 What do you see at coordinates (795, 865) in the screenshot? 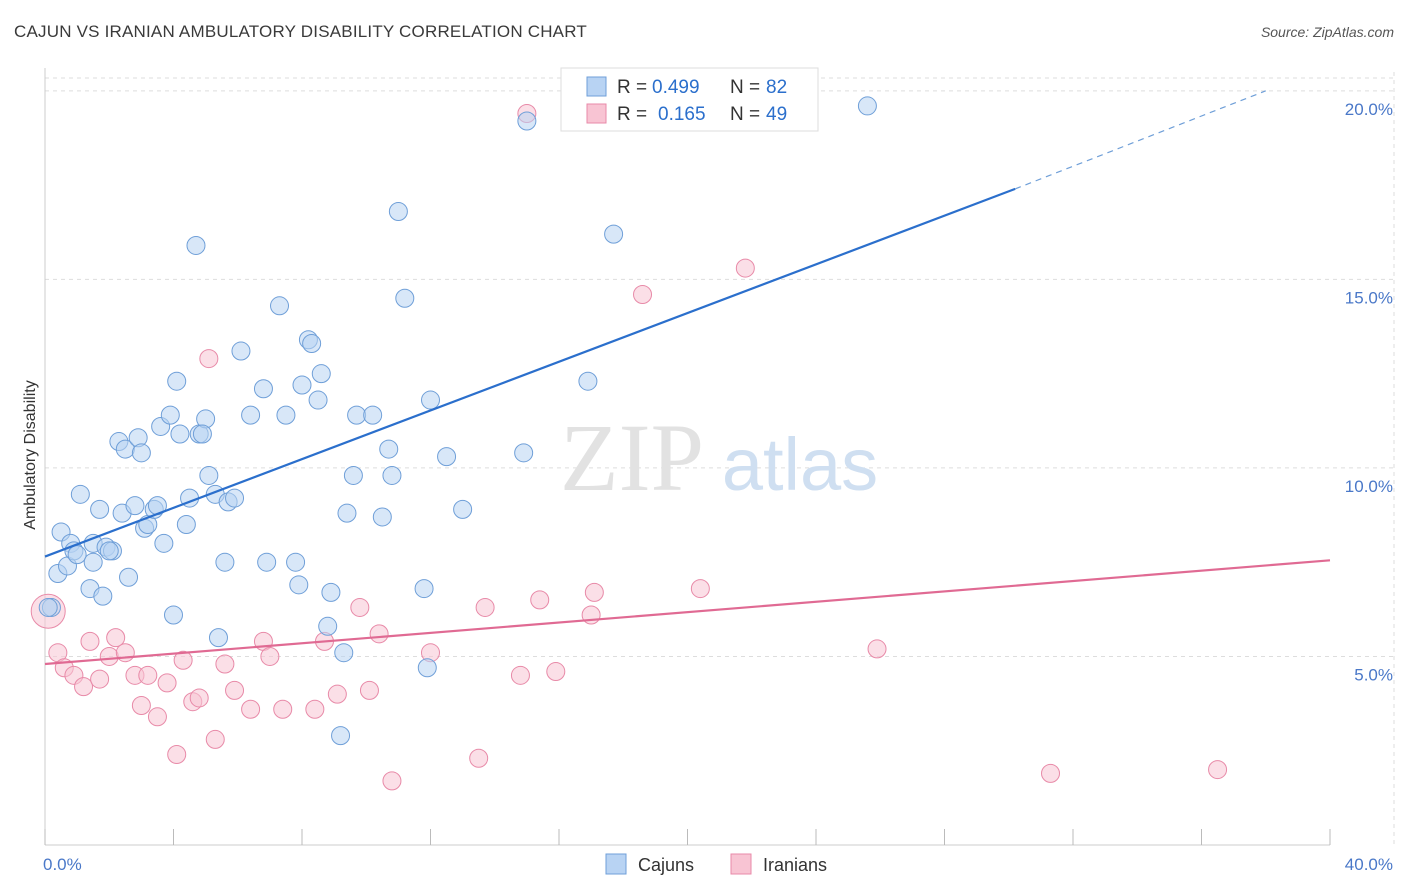
I see `legend-label-iranians: Iranians` at bounding box center [795, 865].